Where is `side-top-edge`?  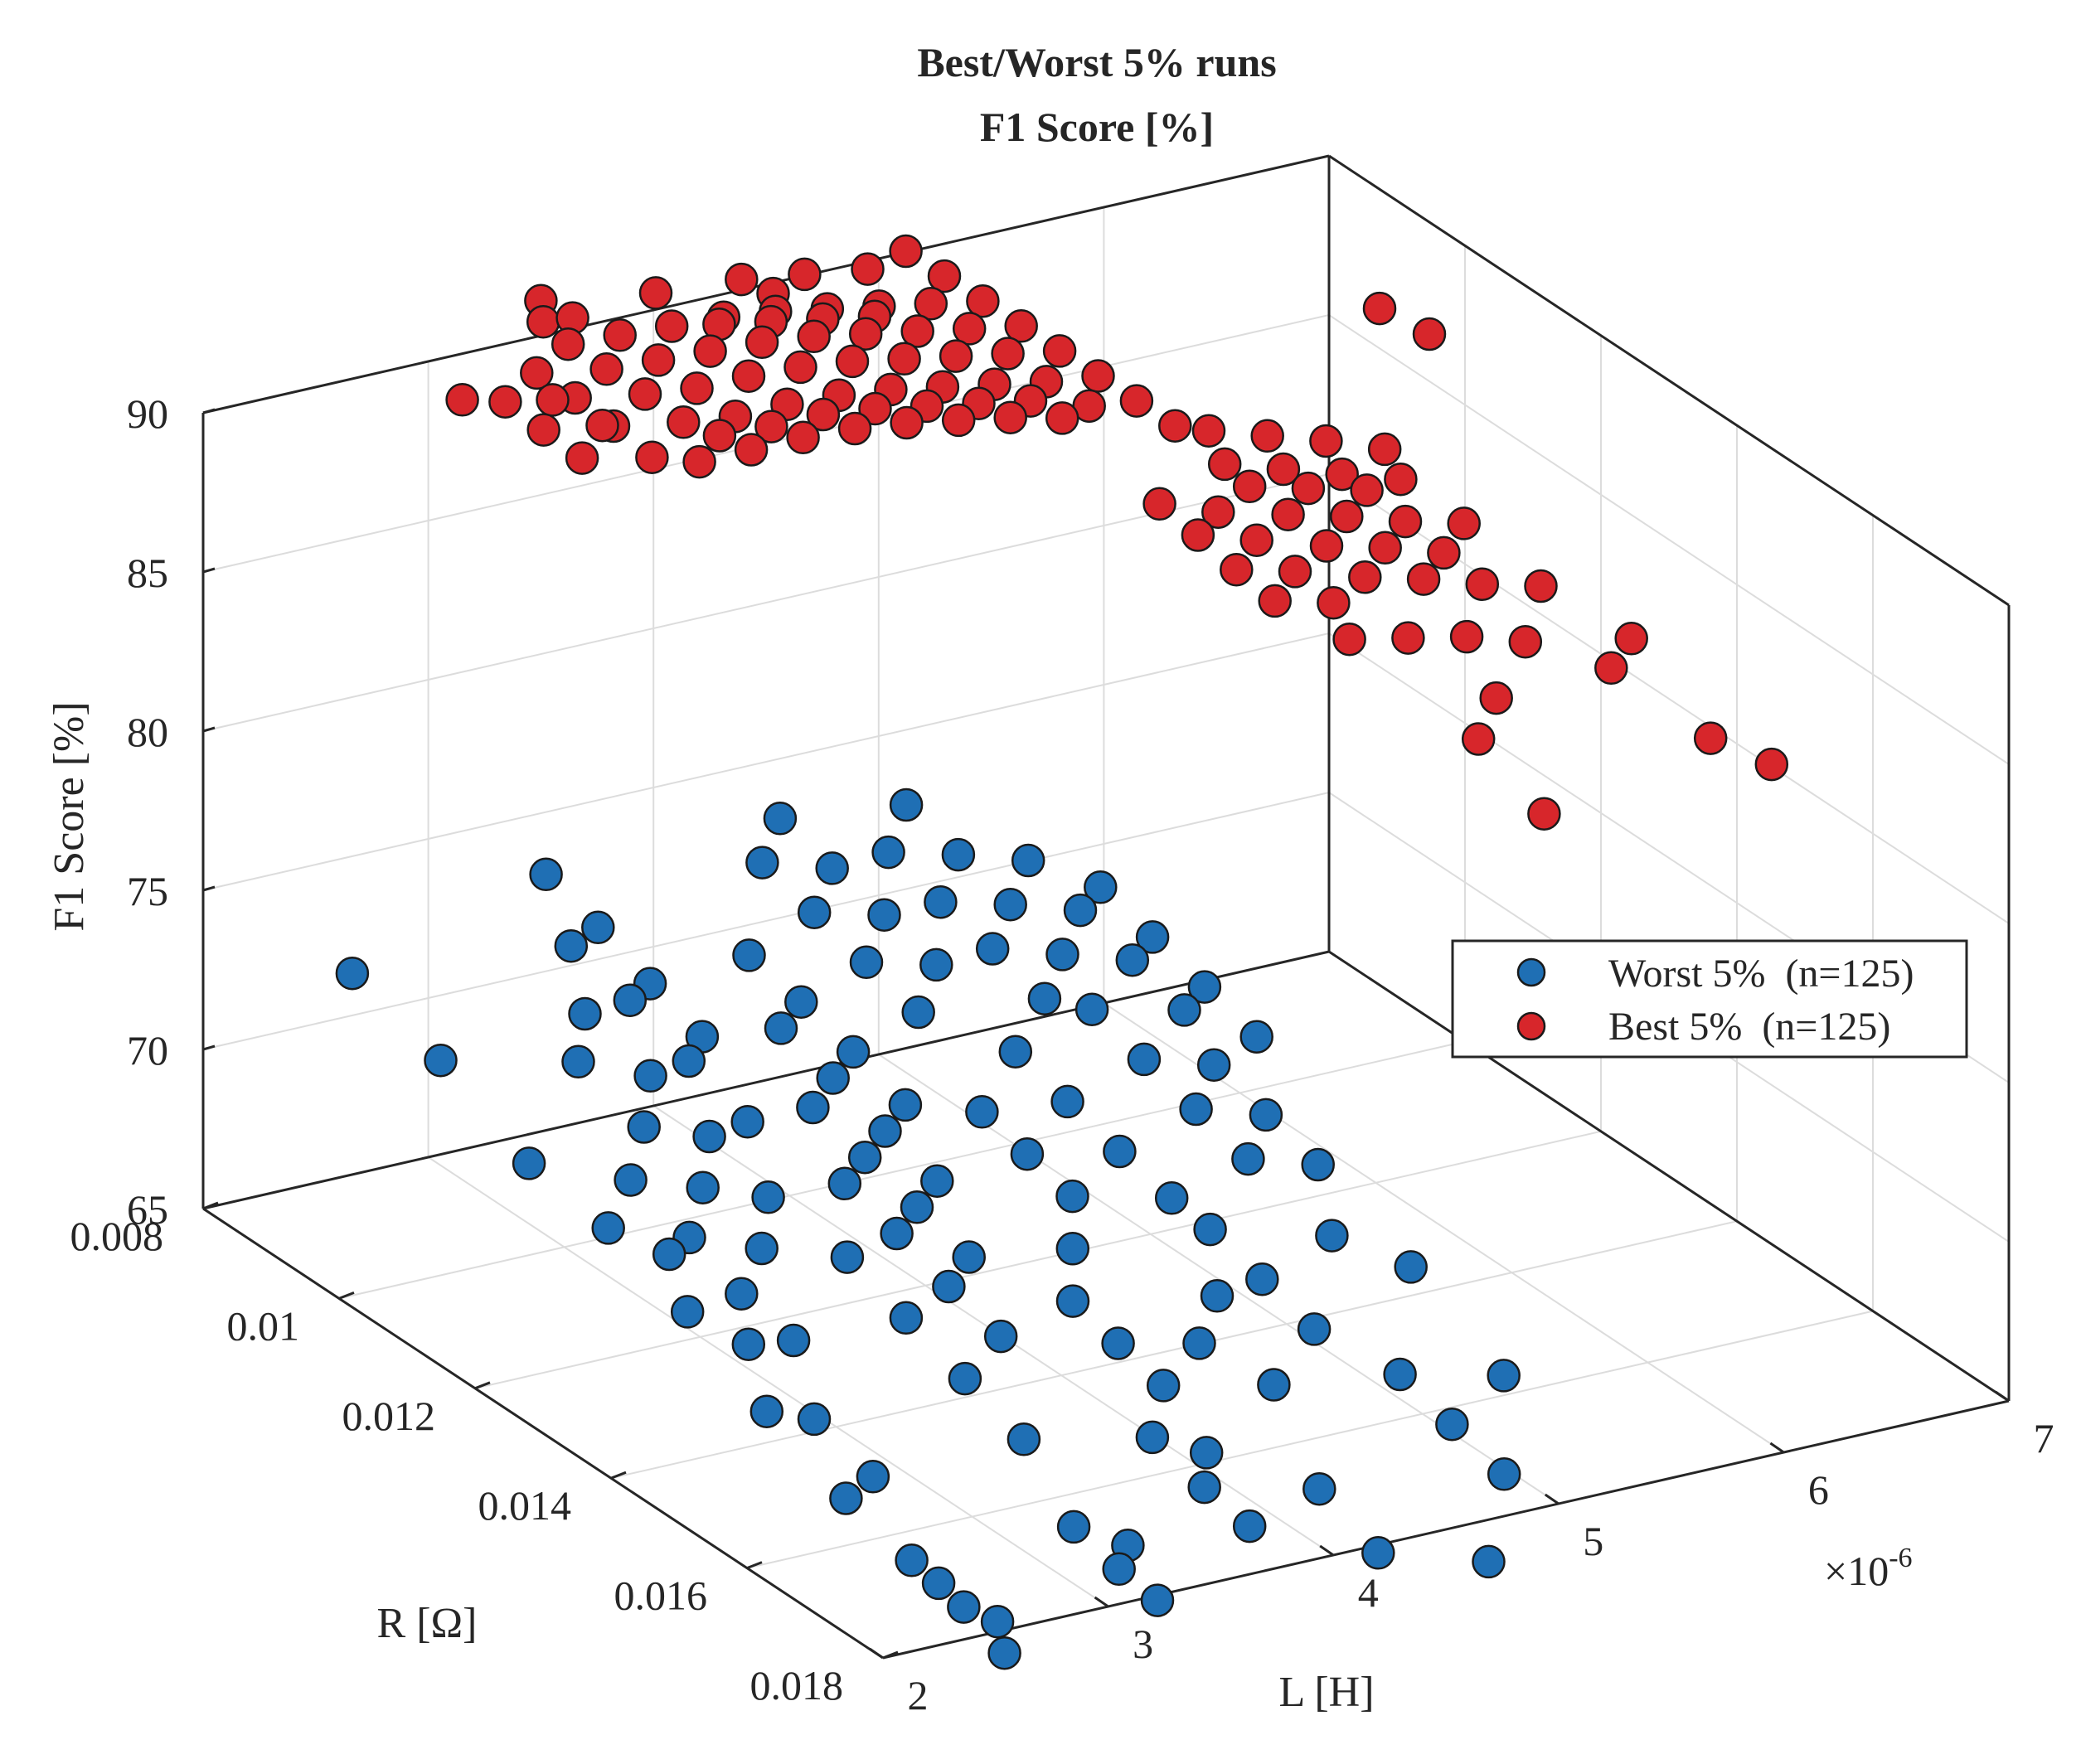 side-top-edge is located at coordinates (1669, 380).